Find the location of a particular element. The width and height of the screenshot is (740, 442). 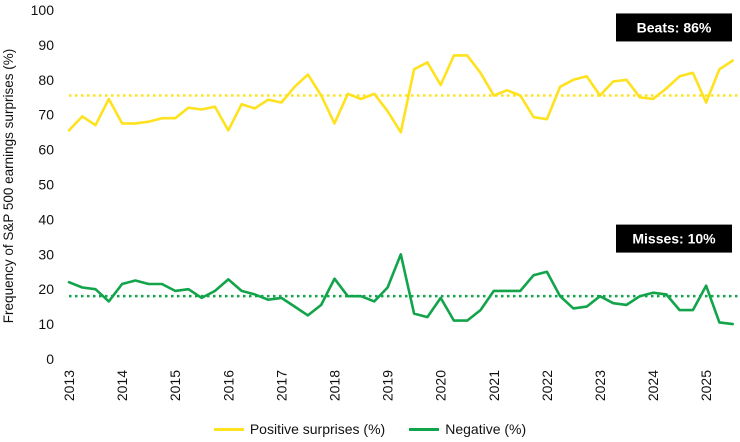

legend-item-negative: Negative (%) is located at coordinates (467, 429).